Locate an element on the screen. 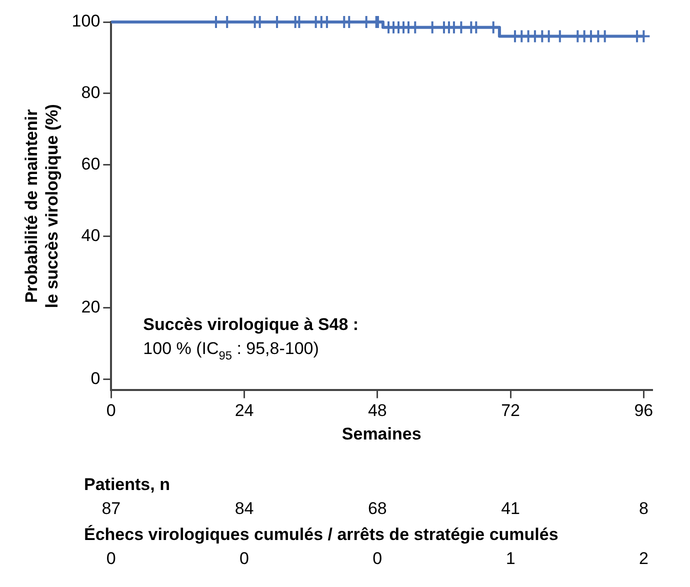 The height and width of the screenshot is (587, 690). x-axis-title: Semaines is located at coordinates (382, 434).